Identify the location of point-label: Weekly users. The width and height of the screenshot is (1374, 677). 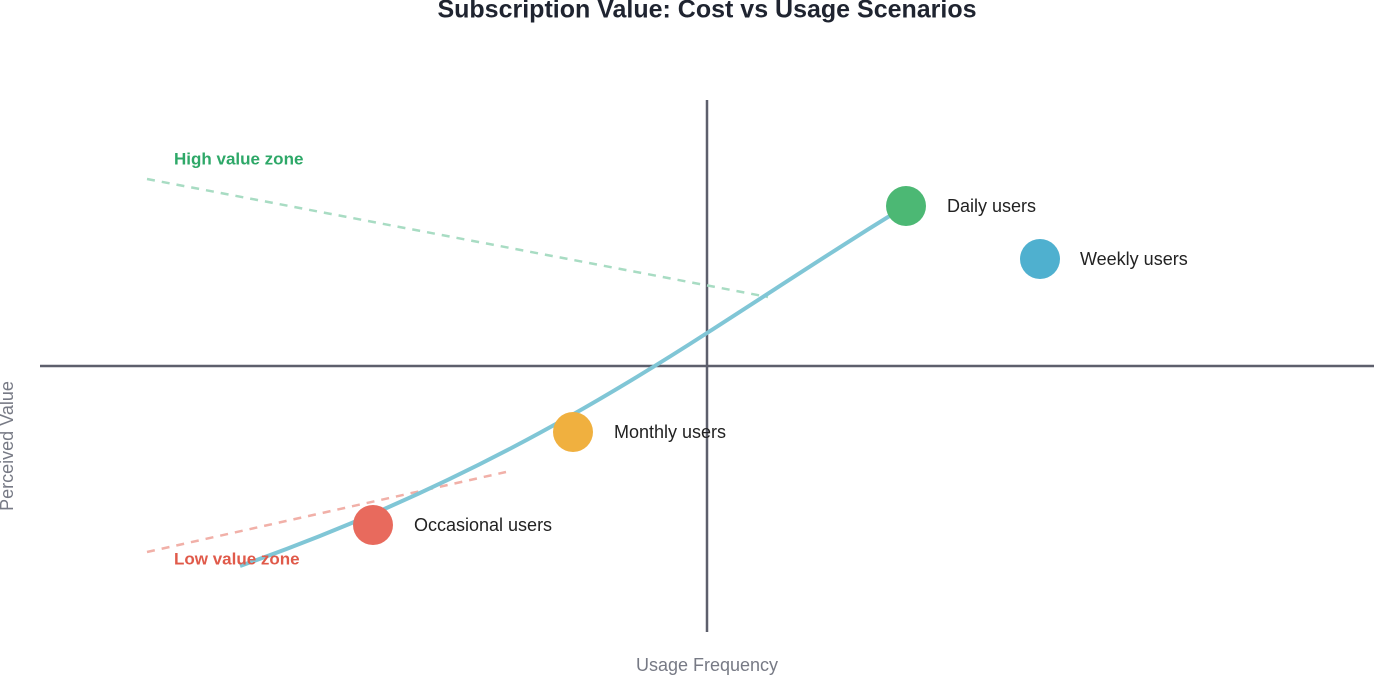
(1134, 259).